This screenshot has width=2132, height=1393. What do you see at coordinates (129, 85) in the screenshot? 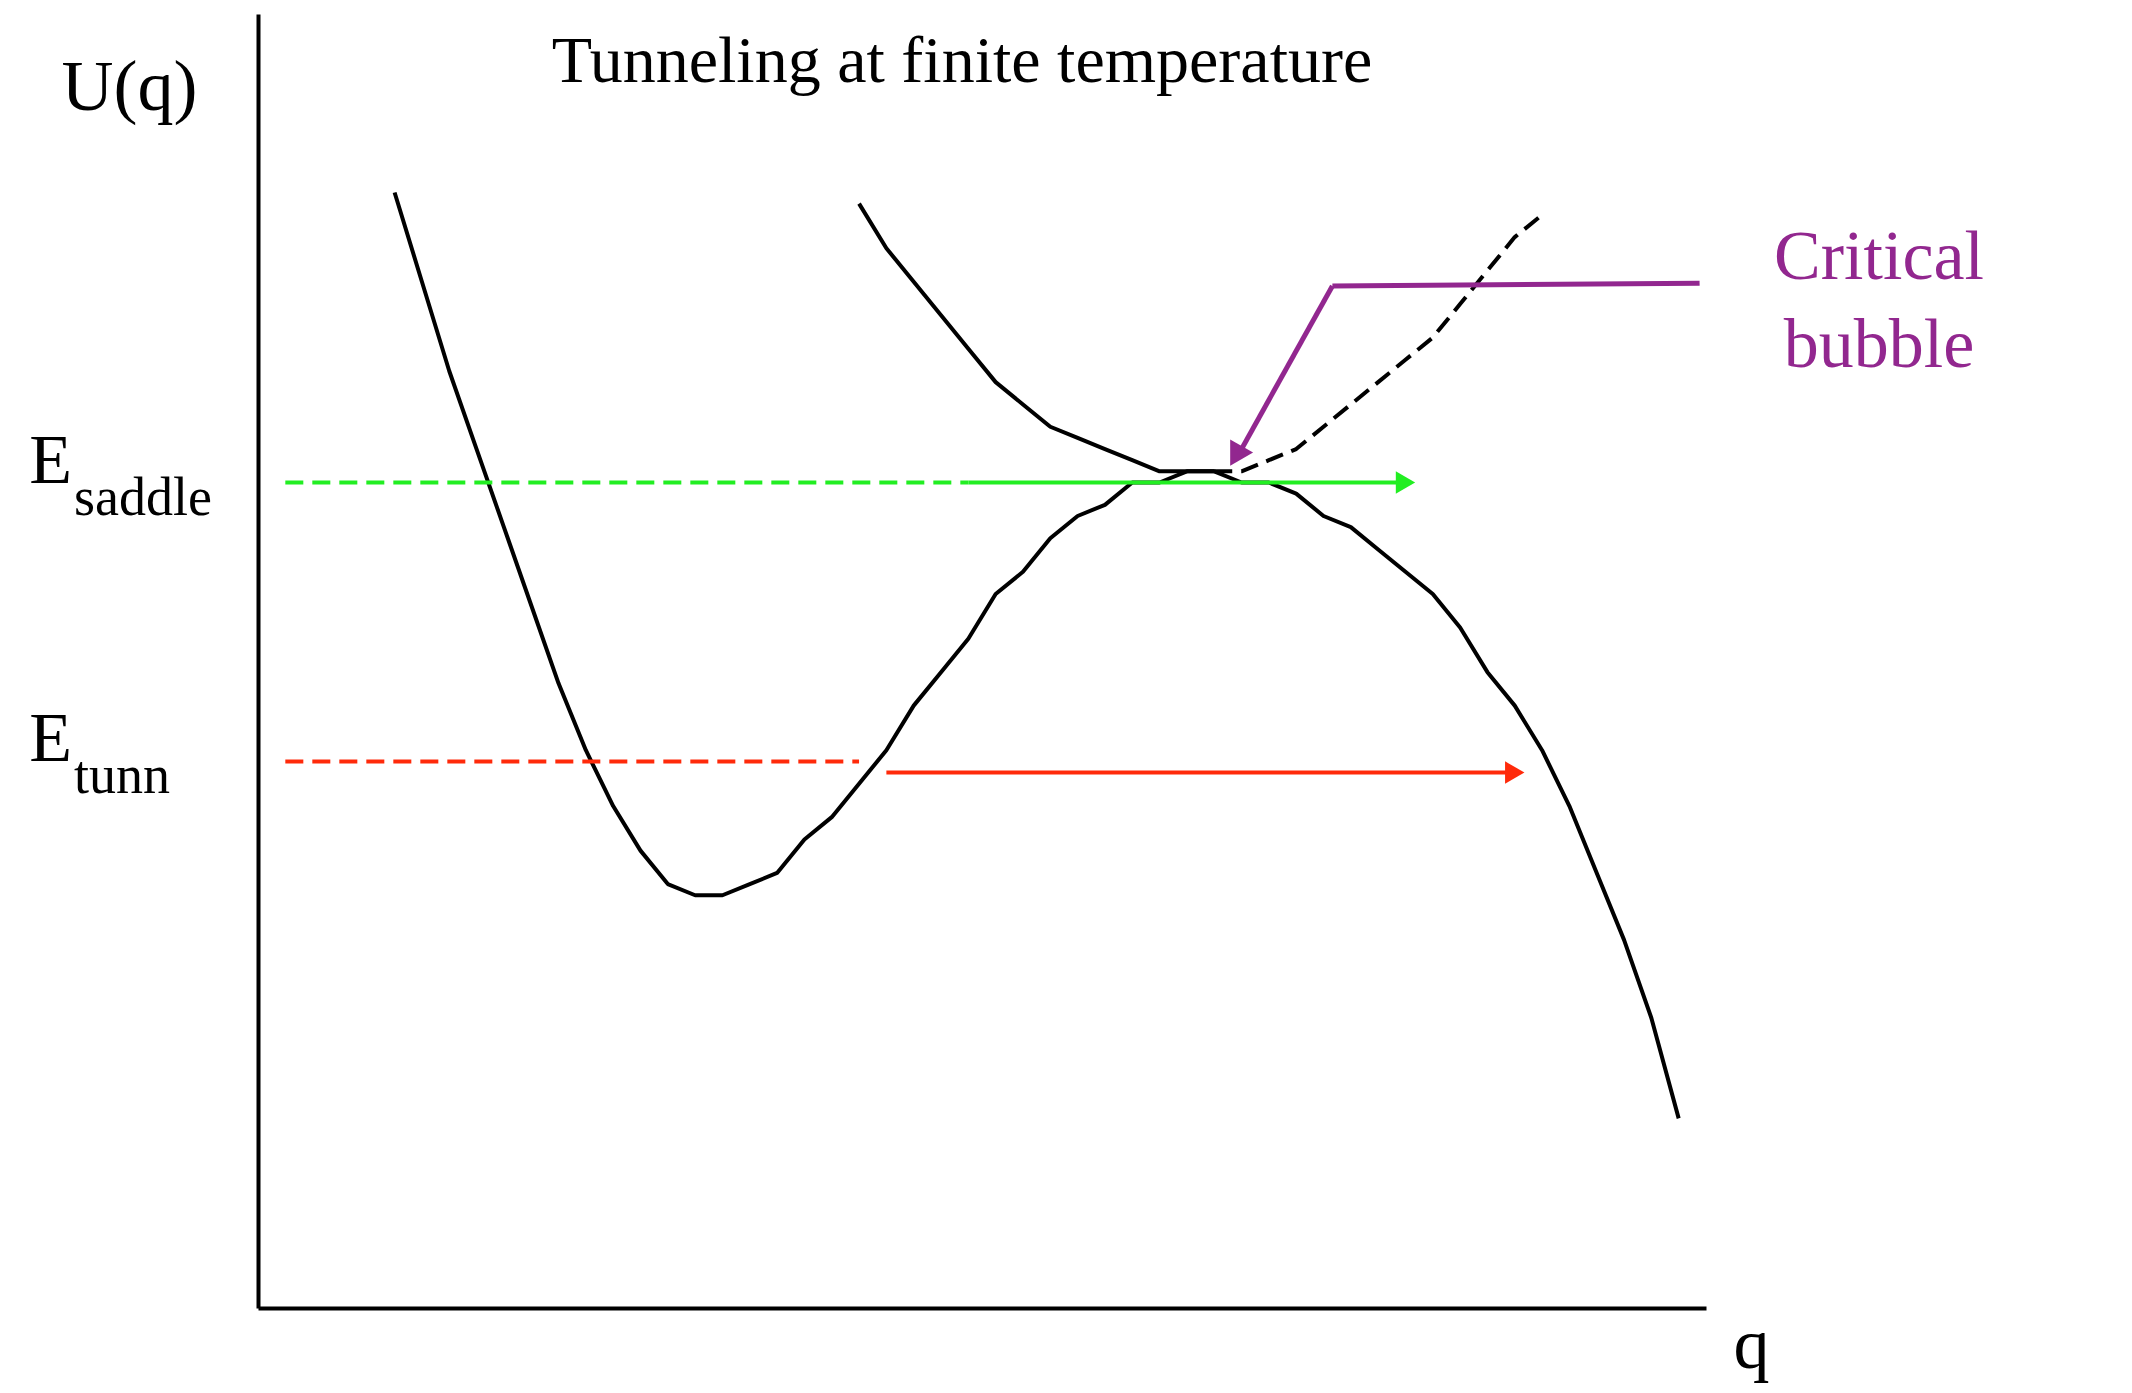
I see `y-axis-title: U(q)` at bounding box center [129, 85].